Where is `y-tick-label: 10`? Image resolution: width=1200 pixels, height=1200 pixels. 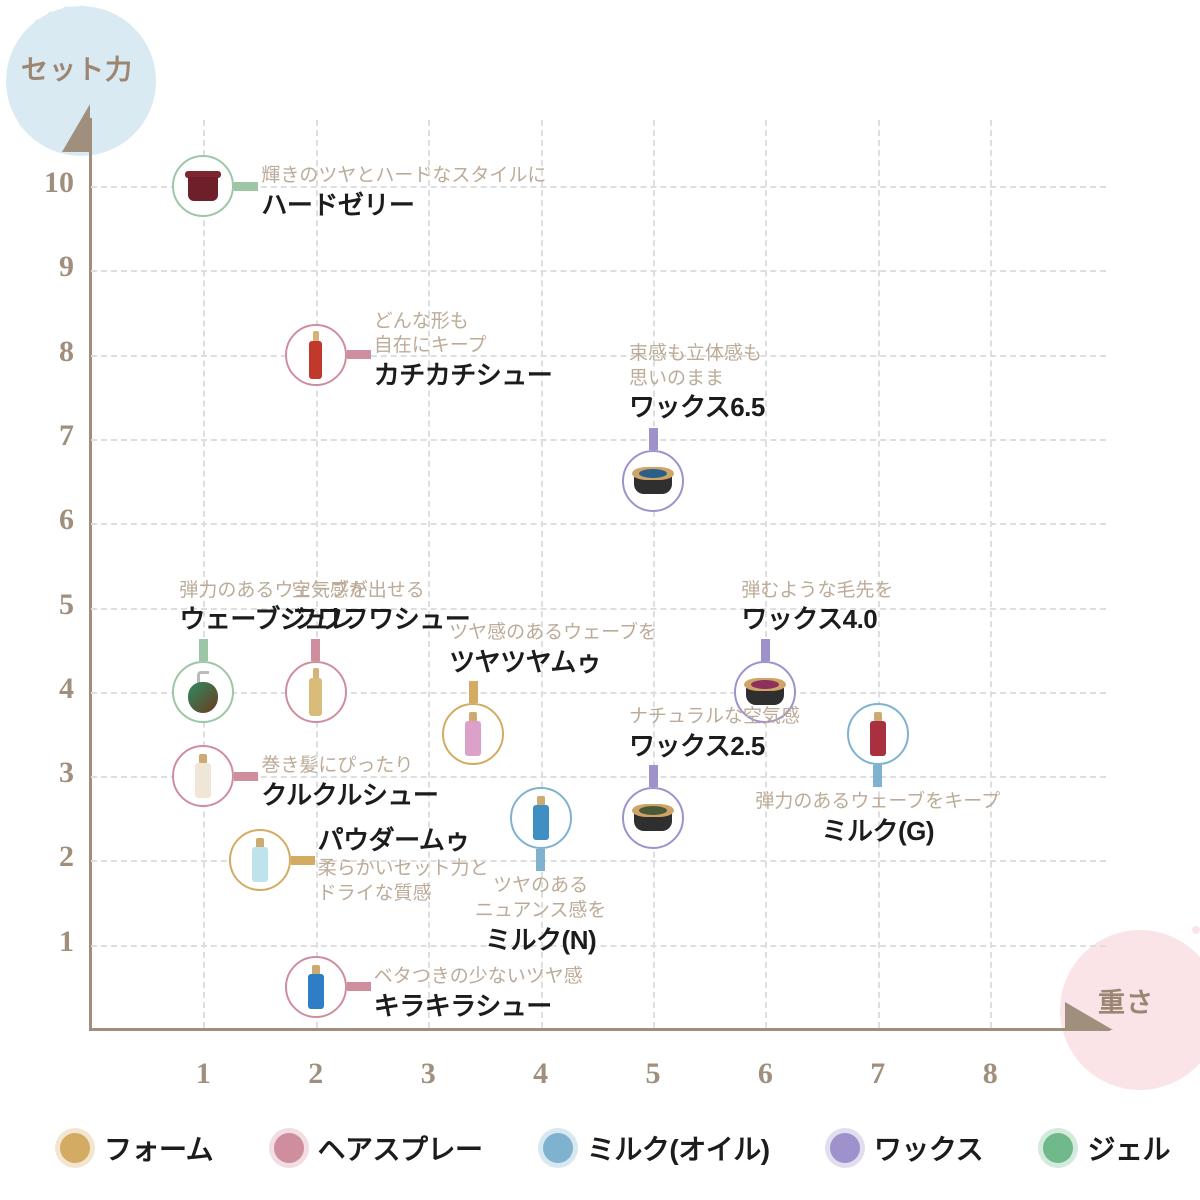 y-tick-label: 10 is located at coordinates (59, 182).